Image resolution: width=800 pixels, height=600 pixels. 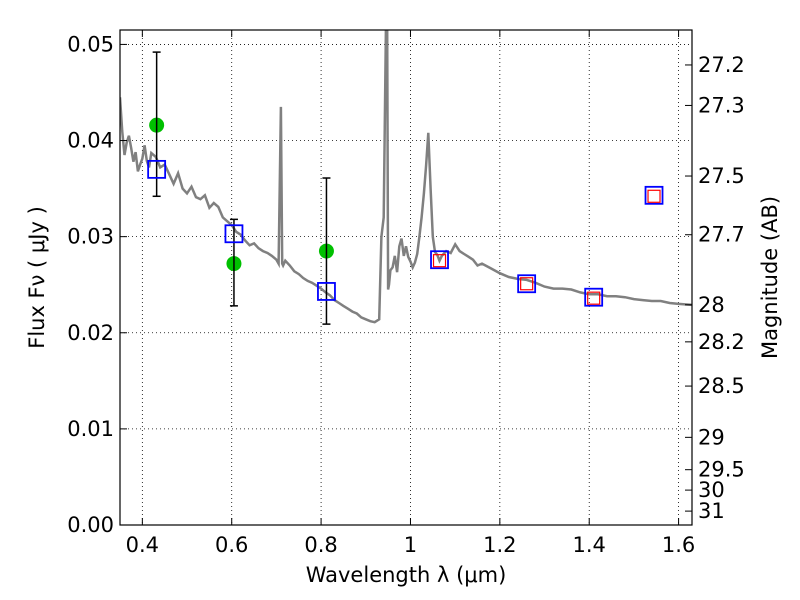 What do you see at coordinates (90, 44) in the screenshot?
I see `y-tick-label: 0.05` at bounding box center [90, 44].